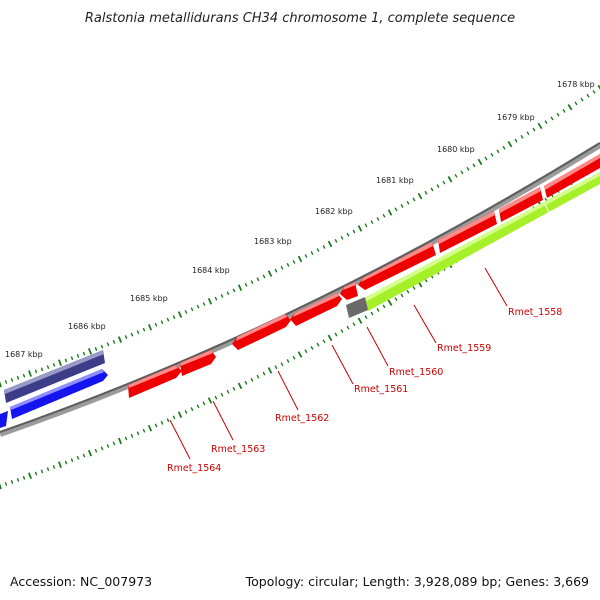  Describe the element at coordinates (357, 307) in the screenshot. I see `gene-grey` at that location.